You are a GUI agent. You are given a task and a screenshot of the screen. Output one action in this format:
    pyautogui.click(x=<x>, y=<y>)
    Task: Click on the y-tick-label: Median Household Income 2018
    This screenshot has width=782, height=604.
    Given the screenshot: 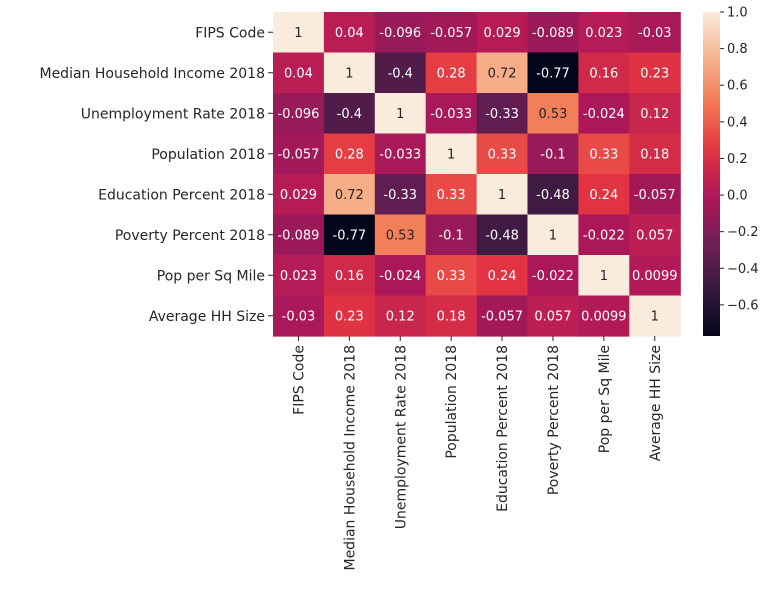 What is the action you would take?
    pyautogui.click(x=152, y=74)
    